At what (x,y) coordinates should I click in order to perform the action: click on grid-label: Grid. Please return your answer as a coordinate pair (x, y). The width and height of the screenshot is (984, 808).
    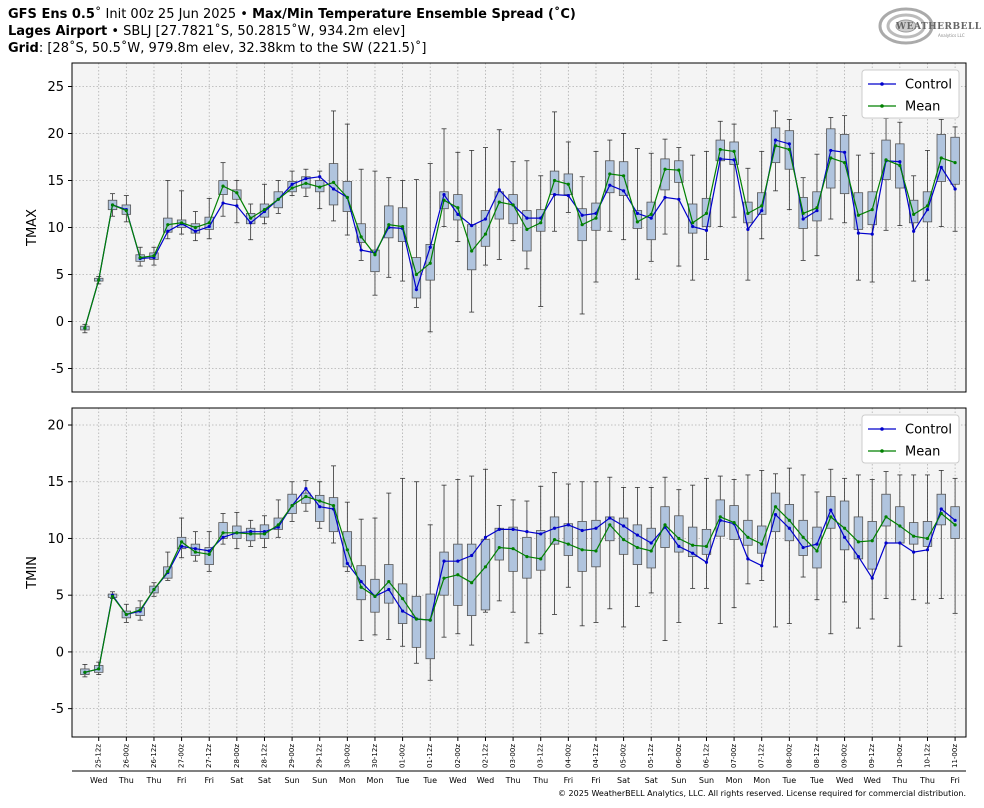
    Looking at the image, I should click on (23, 48).